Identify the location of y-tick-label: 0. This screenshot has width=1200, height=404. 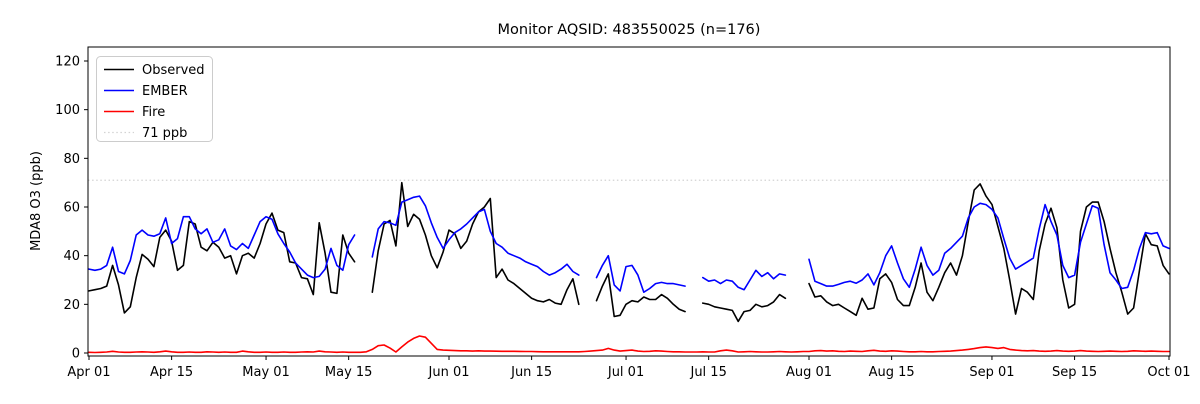
(76, 354).